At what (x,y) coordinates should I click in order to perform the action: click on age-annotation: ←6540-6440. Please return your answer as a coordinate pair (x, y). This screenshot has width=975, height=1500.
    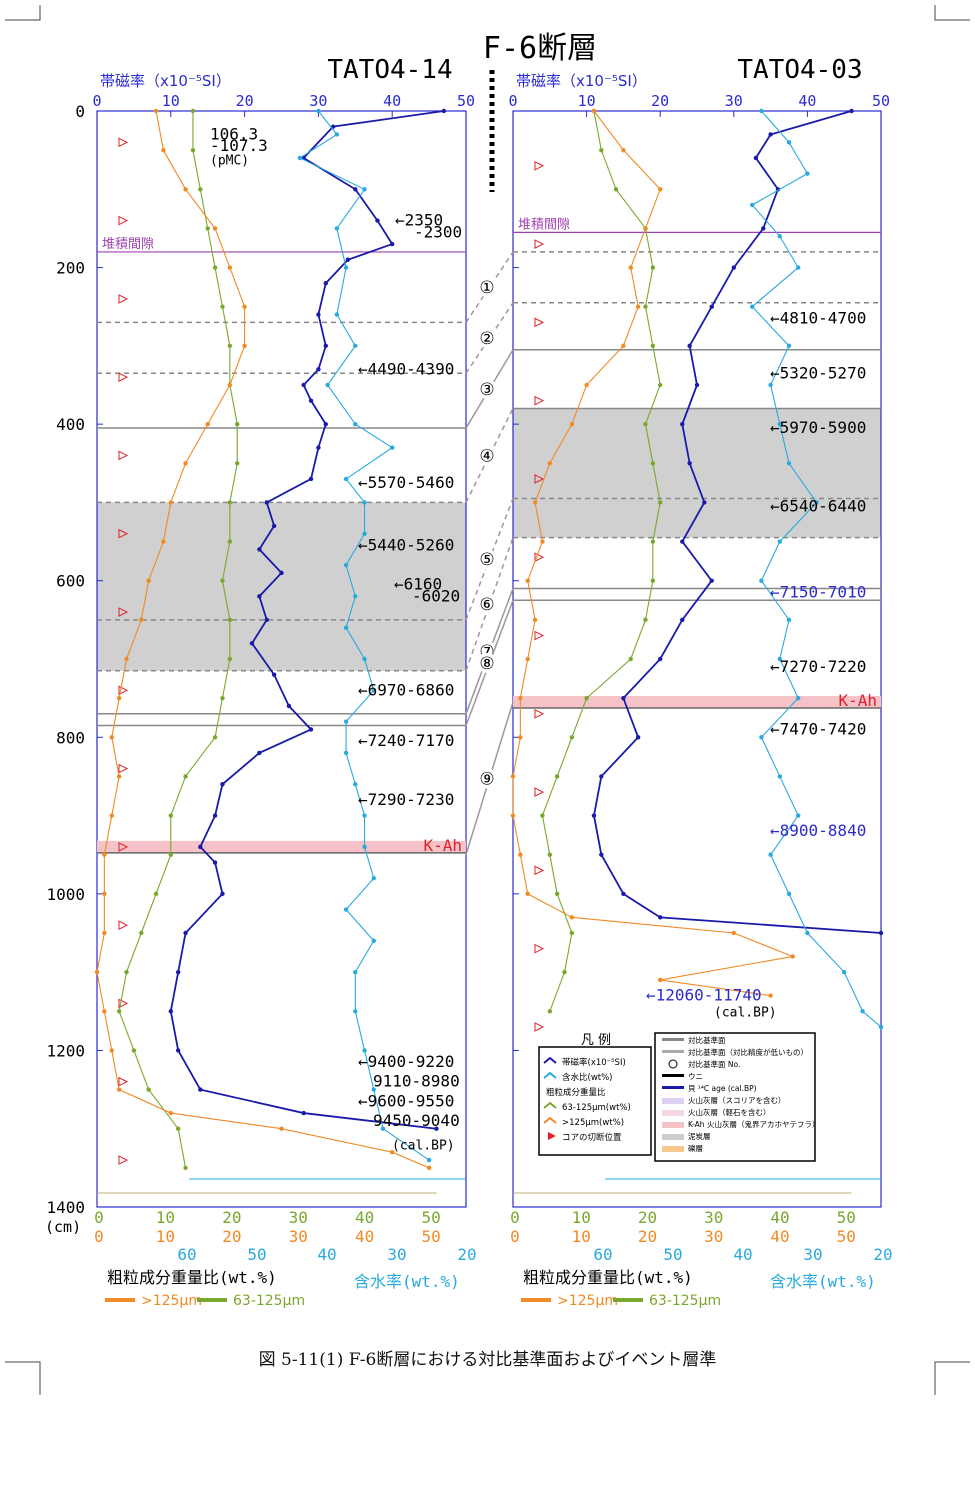
    Looking at the image, I should click on (818, 505).